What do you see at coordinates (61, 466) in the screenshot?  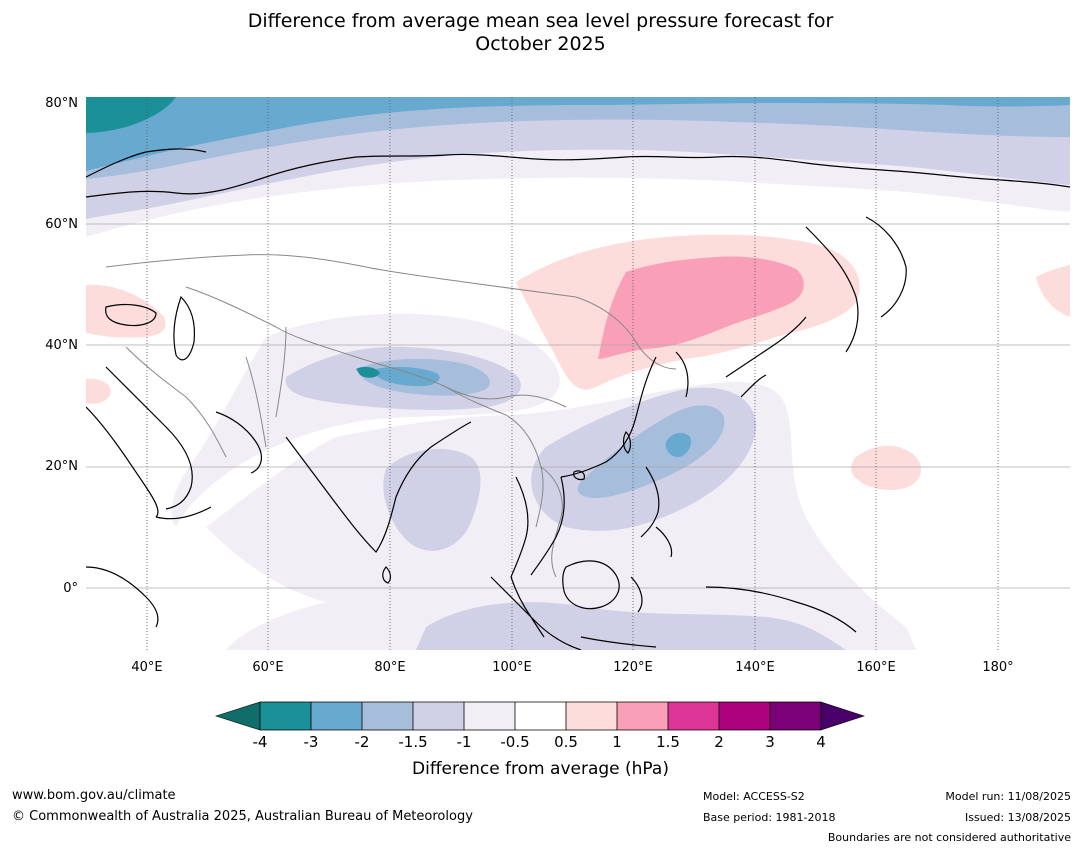 I see `lat-label-20n: 20°N` at bounding box center [61, 466].